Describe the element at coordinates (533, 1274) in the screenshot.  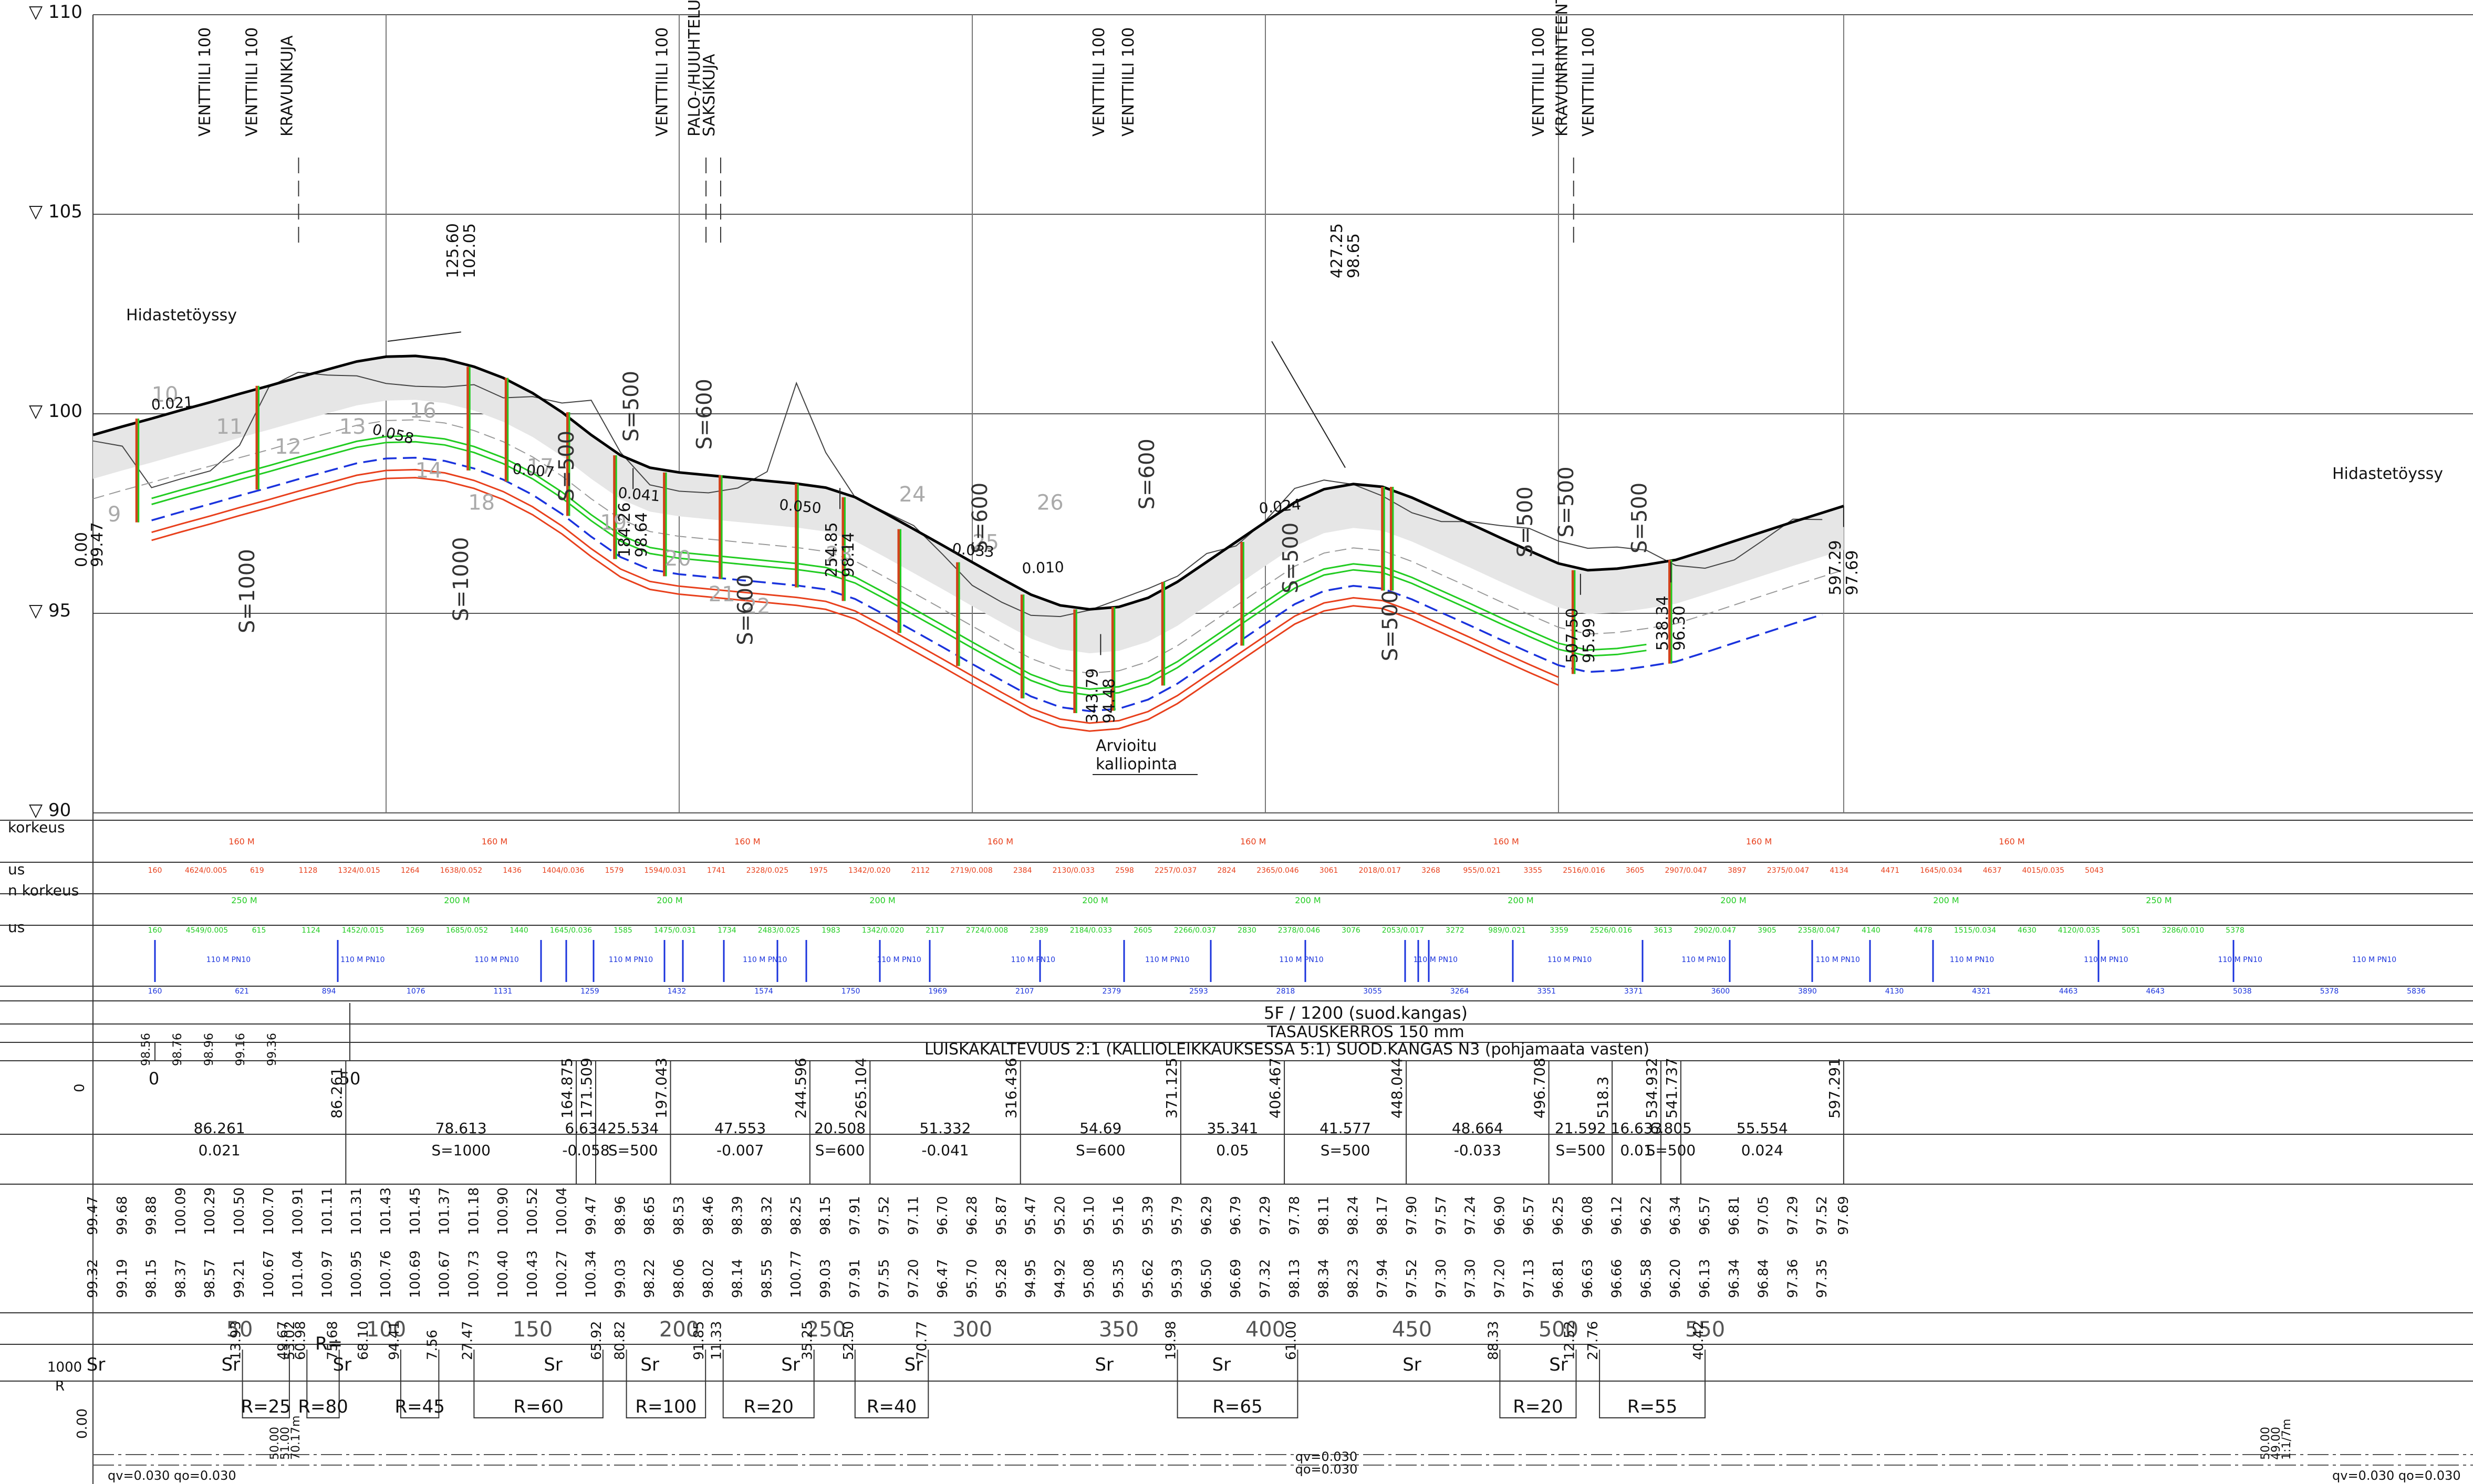
I see `existing-elevation-value: 100.43` at that location.